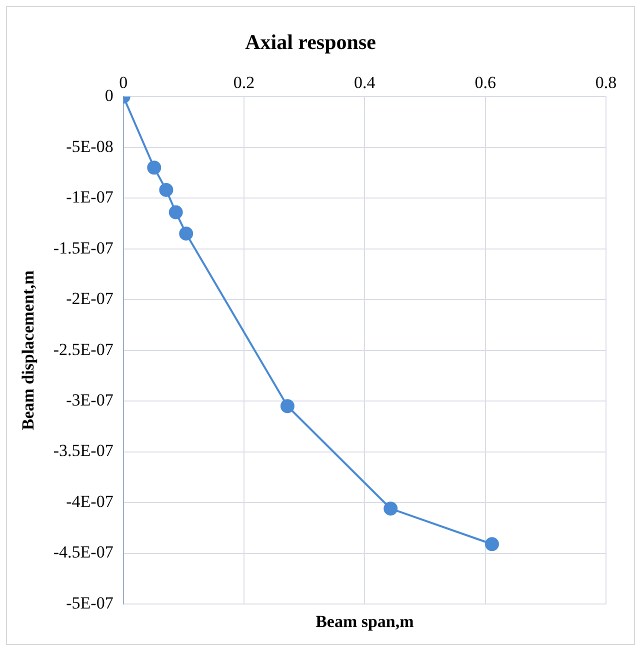  I want to click on x-tick-label: 0.6, so click(485, 82).